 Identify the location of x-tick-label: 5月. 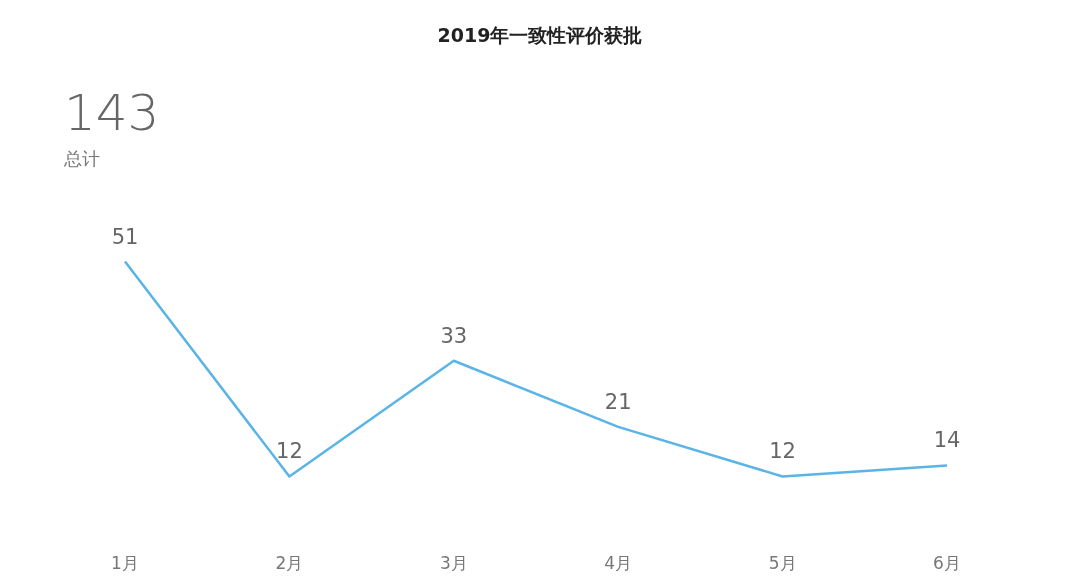
(782, 563).